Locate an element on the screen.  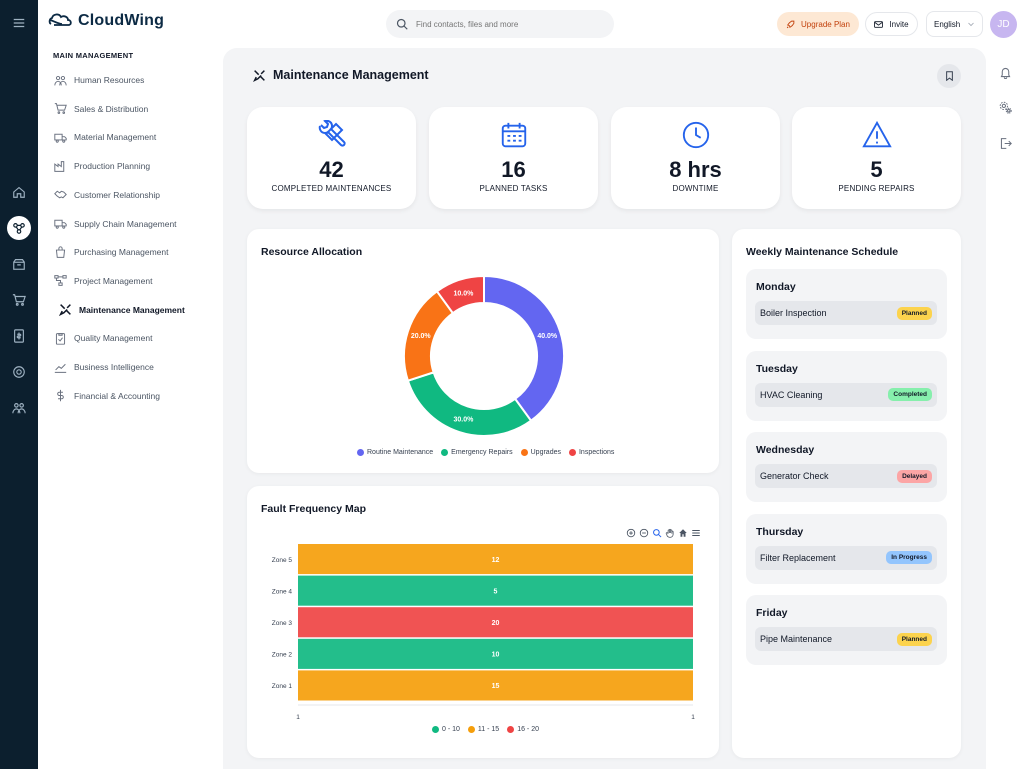
settings-gear-icon is located at coordinates (1005, 107).